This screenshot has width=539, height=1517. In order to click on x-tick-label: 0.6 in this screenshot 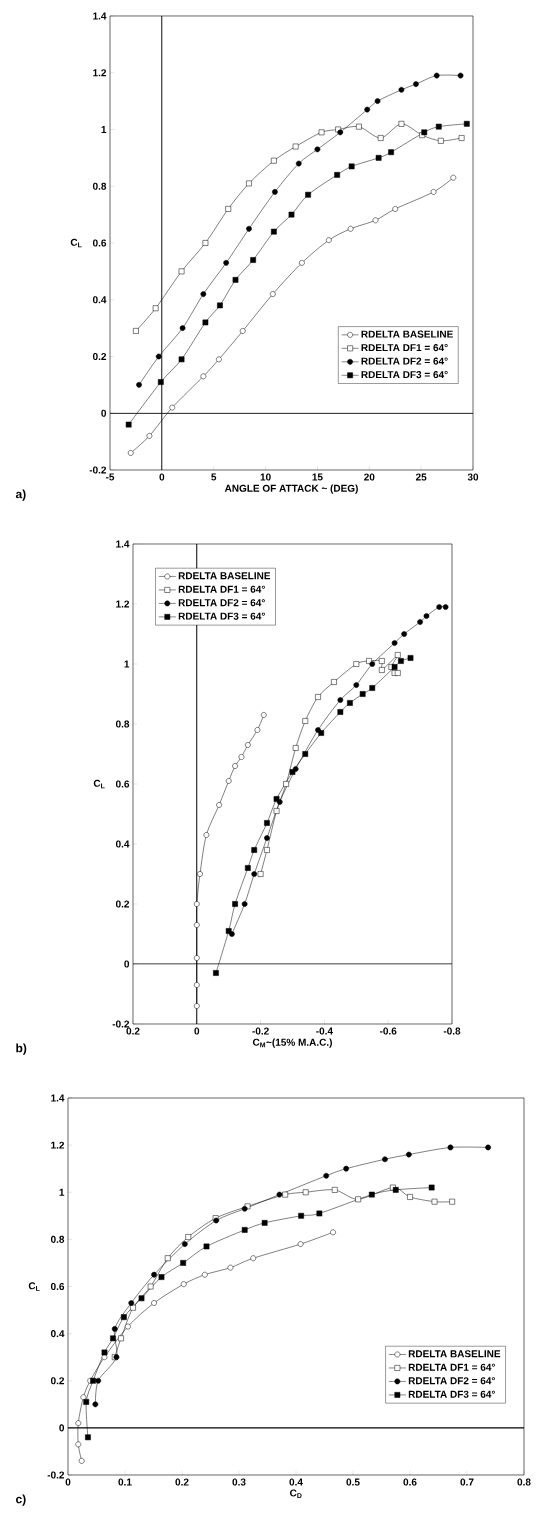, I will do `click(410, 1482)`.